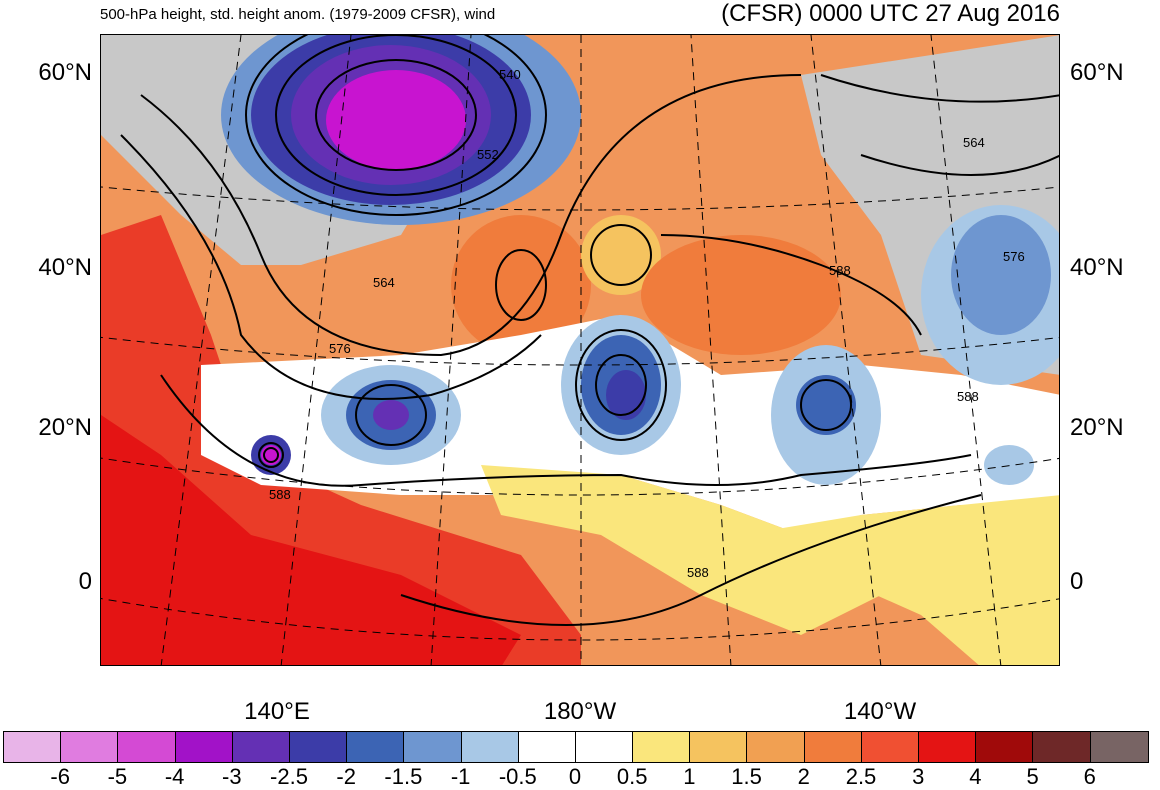 The height and width of the screenshot is (790, 1160). Describe the element at coordinates (311, 540) in the screenshot. I see `very-warm-anomaly-region` at that location.